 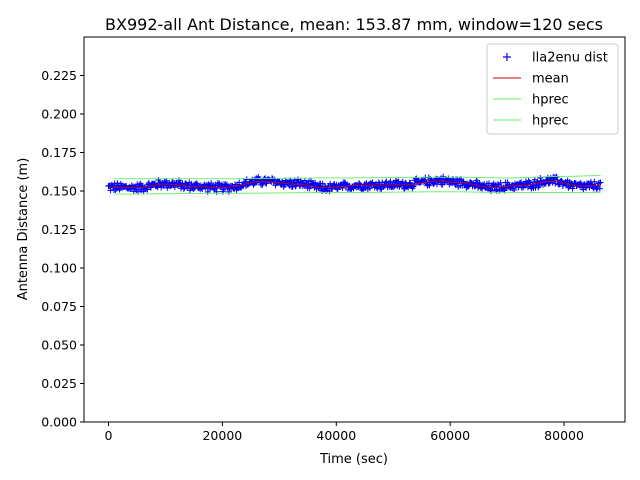 I want to click on x-tick-label: 0, so click(x=109, y=435).